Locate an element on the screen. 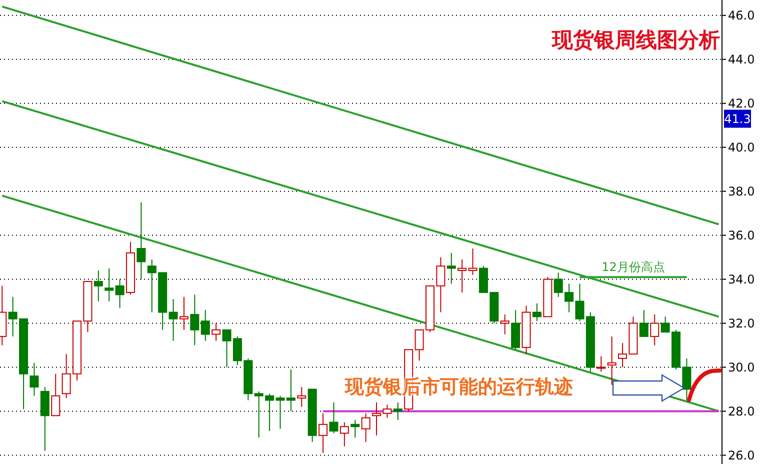 This screenshot has width=762, height=464. y-tick-label: 32.0 is located at coordinates (741, 323).